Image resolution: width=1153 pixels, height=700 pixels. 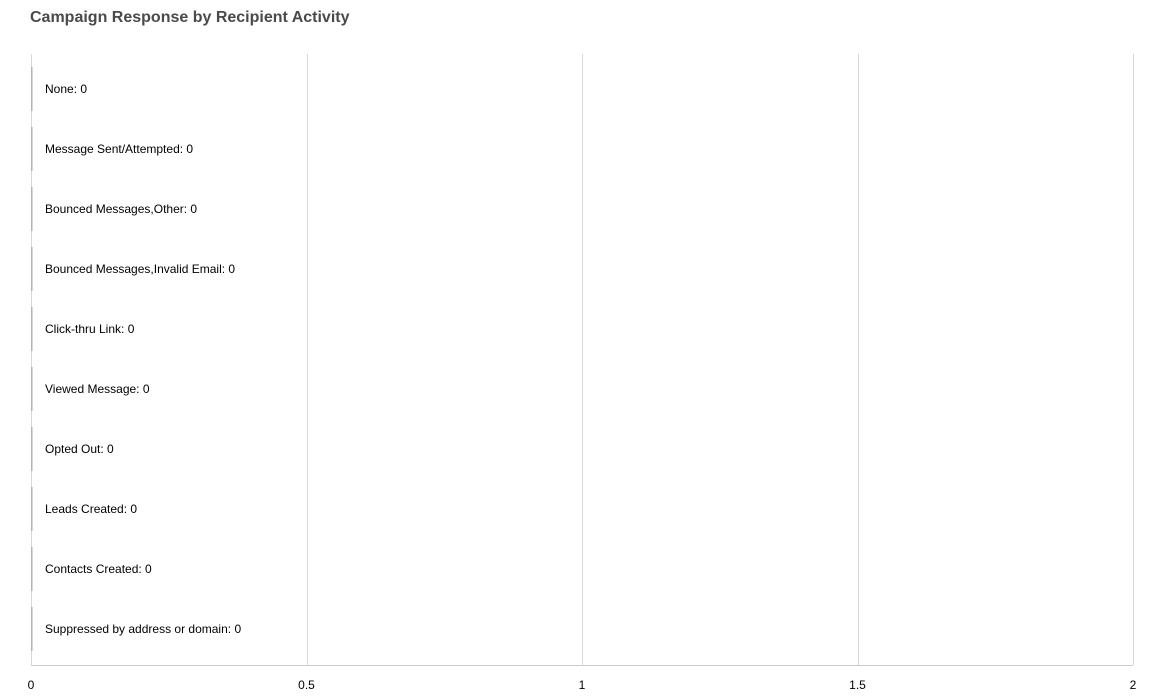 What do you see at coordinates (306, 685) in the screenshot?
I see `x-tick-label: 0.5` at bounding box center [306, 685].